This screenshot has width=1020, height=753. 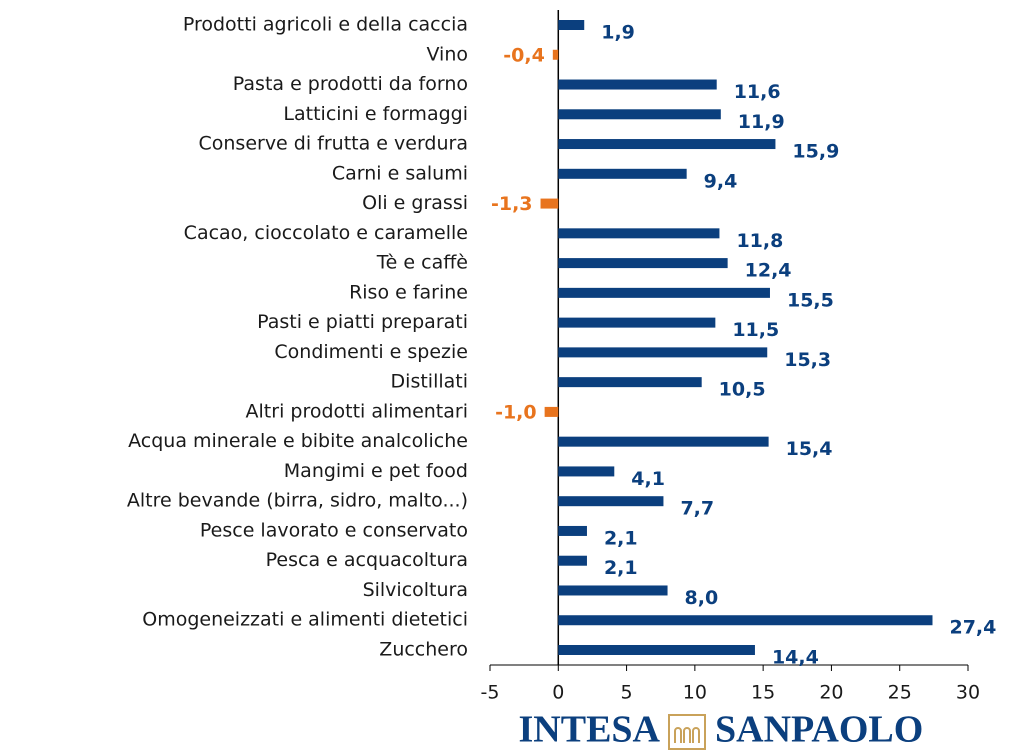 What do you see at coordinates (590, 730) in the screenshot?
I see `logo-left: INTESA` at bounding box center [590, 730].